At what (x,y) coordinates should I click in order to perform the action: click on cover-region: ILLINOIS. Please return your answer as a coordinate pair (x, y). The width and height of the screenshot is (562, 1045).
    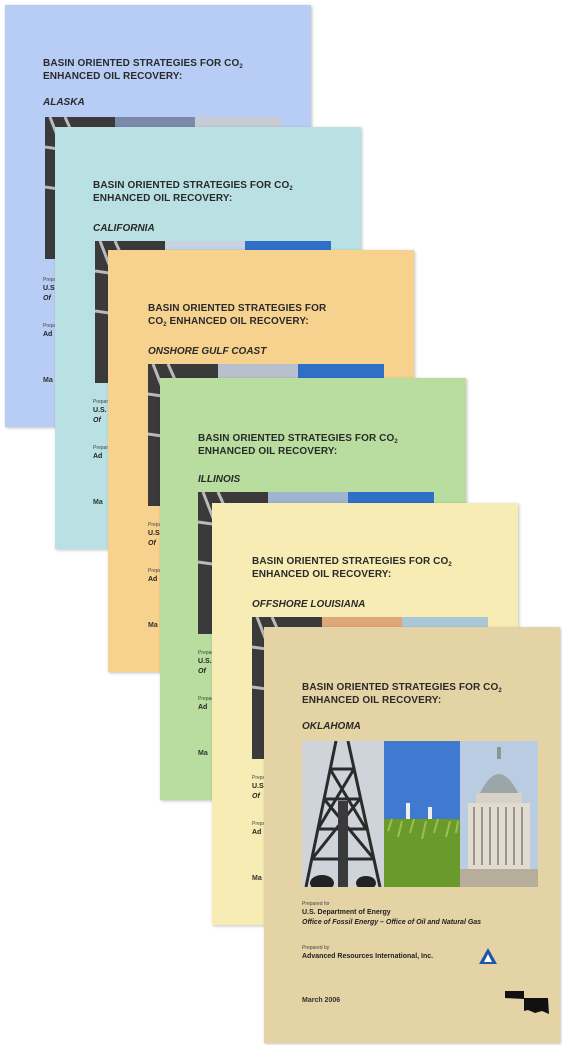
    Looking at the image, I should click on (219, 479).